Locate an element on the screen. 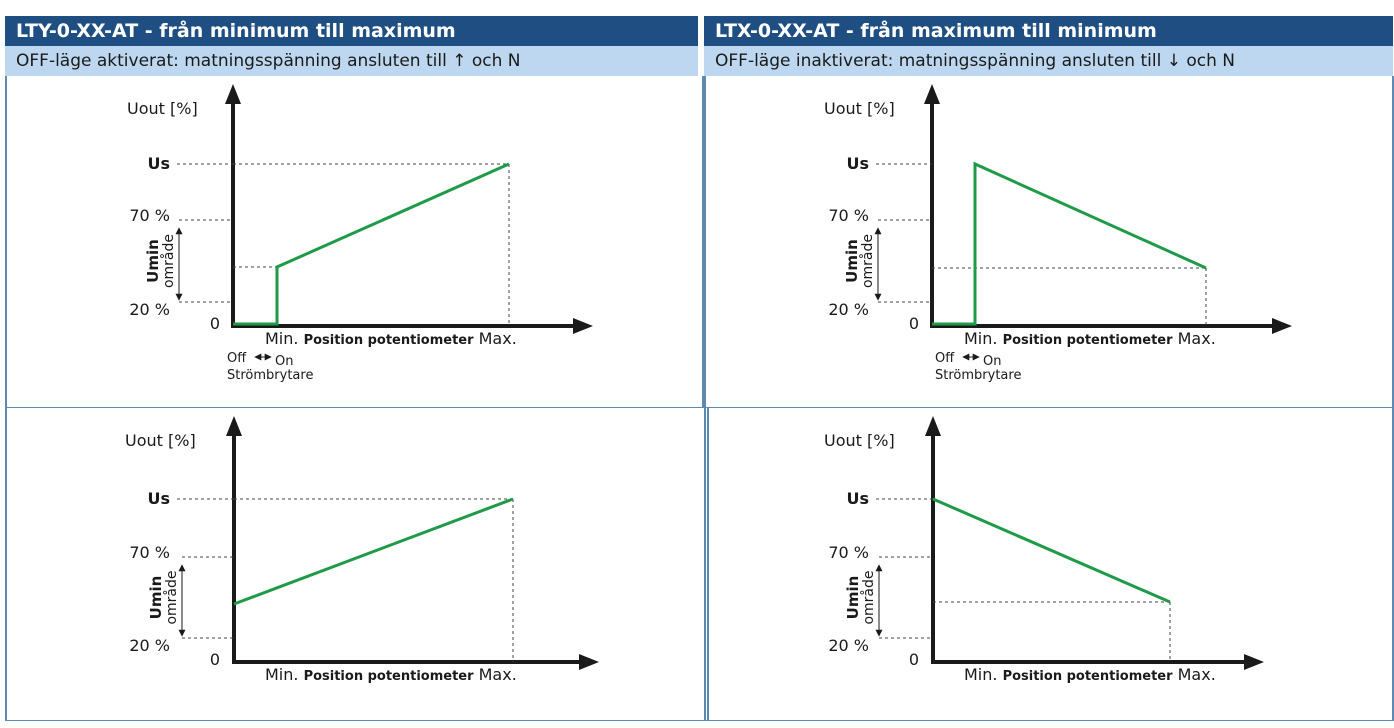 The height and width of the screenshot is (728, 1394). diagram-3-20-label: 20 % is located at coordinates (848, 645).